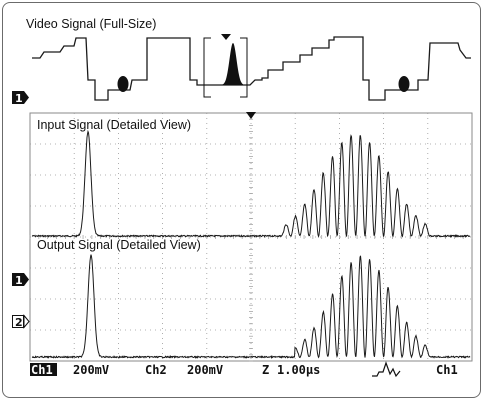  I want to click on svg-text: 2, so click(19, 322).